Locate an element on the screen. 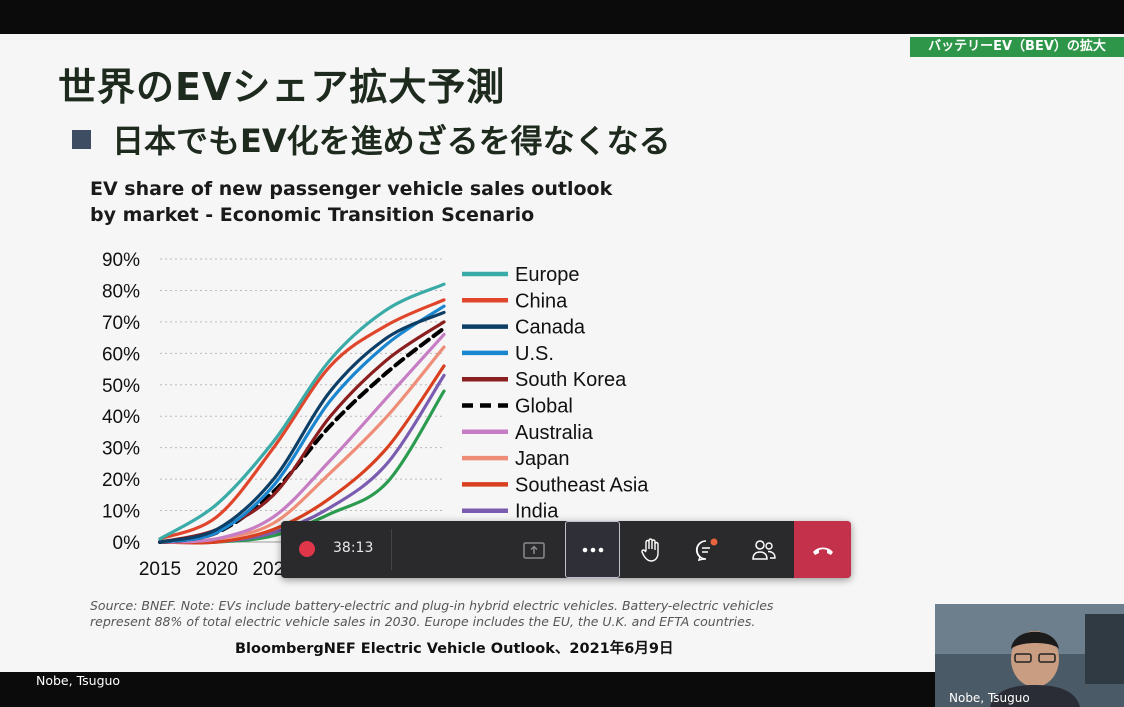  hang-up-icon is located at coordinates (822, 551).